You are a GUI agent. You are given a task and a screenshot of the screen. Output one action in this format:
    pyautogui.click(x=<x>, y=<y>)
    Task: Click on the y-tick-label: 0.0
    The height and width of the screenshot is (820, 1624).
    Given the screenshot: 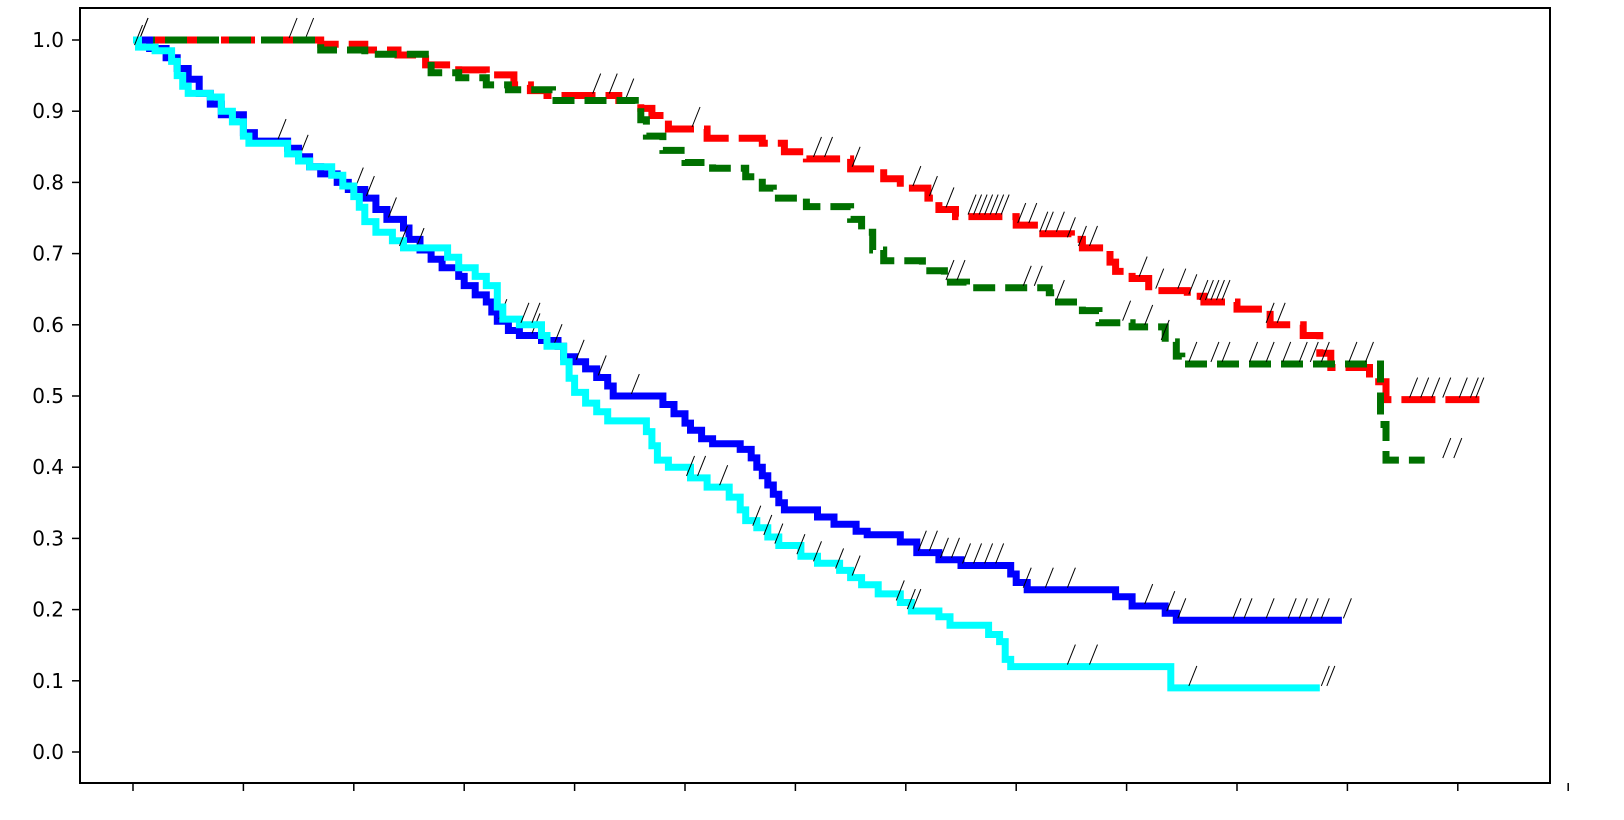 What is the action you would take?
    pyautogui.click(x=48, y=752)
    